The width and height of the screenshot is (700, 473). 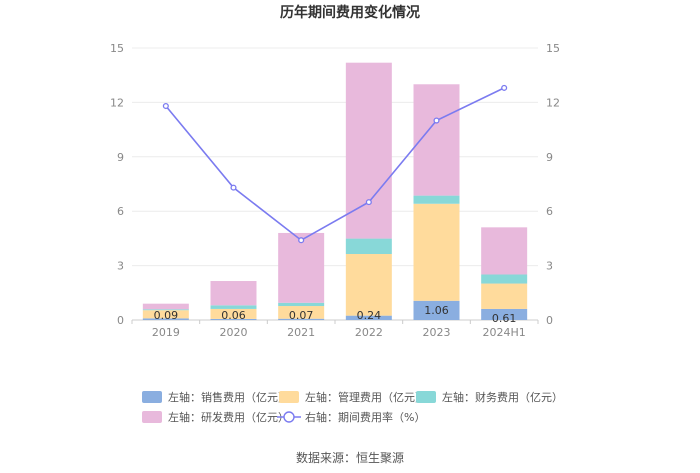 I want to click on x-tick-label: 2023, so click(x=437, y=332).